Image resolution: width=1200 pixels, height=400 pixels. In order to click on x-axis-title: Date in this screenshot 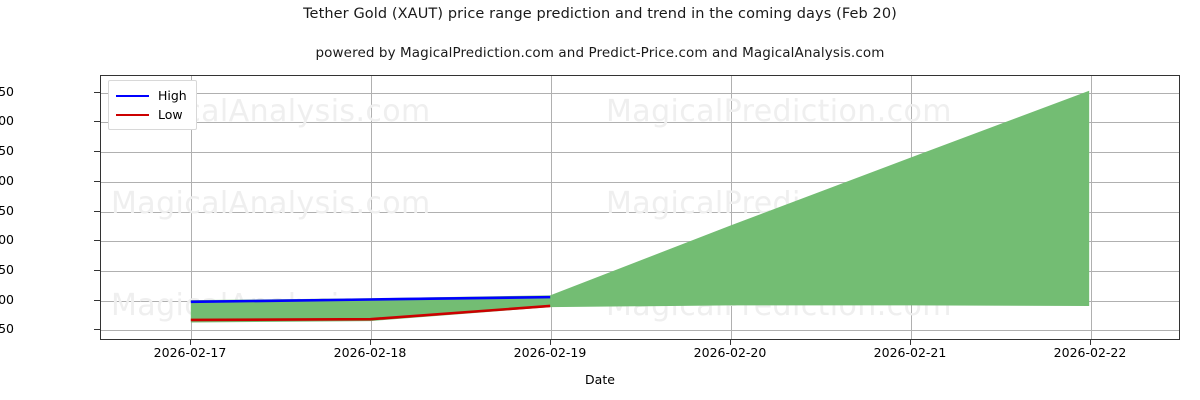, I will do `click(600, 379)`.